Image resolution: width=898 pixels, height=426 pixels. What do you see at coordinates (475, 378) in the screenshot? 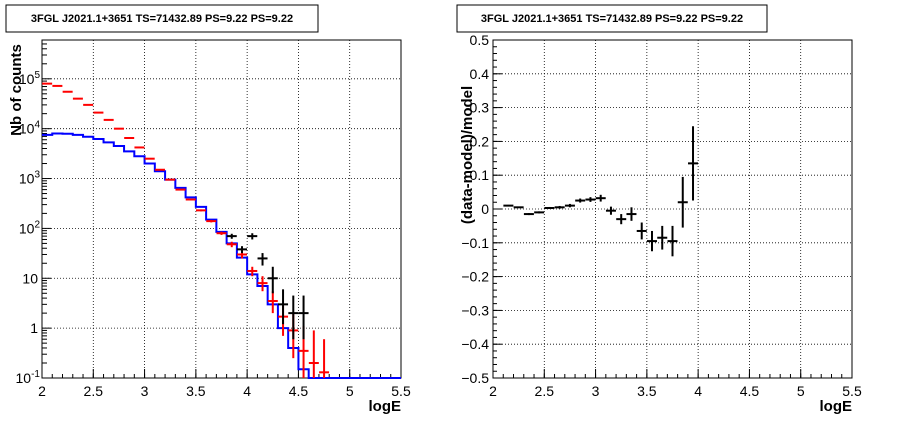
I see `y-tick-label: −0.5` at bounding box center [475, 378].